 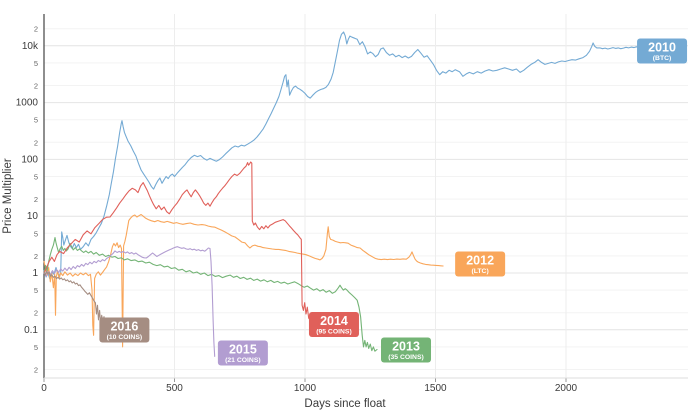 I want to click on series-label-sub-2013: (35 COINS), so click(x=406, y=357).